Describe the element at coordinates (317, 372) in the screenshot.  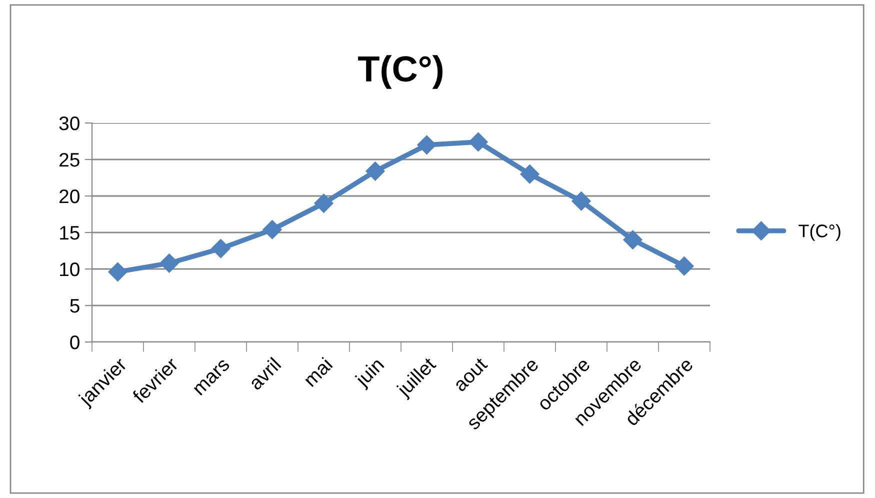
I see `x-tick-label: mai` at that location.